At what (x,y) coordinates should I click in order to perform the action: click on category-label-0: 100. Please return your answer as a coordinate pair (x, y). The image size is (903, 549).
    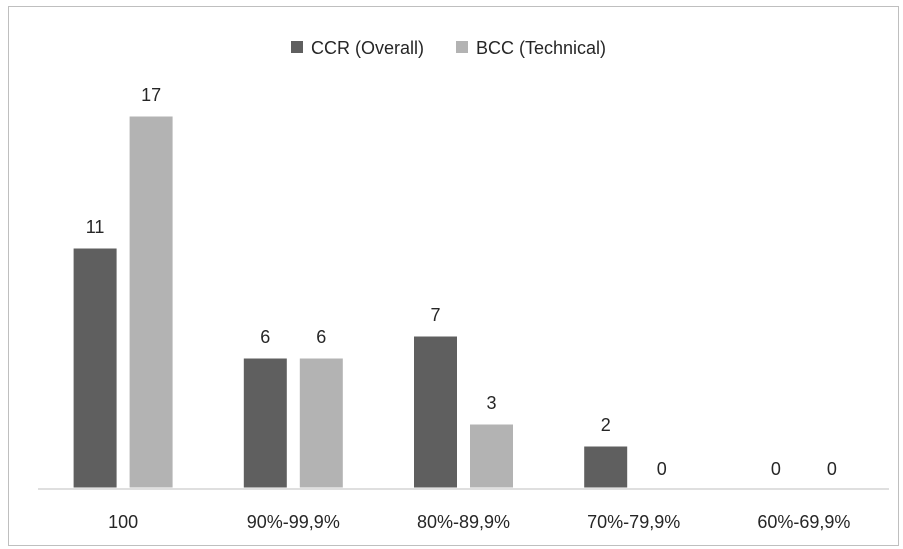
    Looking at the image, I should click on (123, 522).